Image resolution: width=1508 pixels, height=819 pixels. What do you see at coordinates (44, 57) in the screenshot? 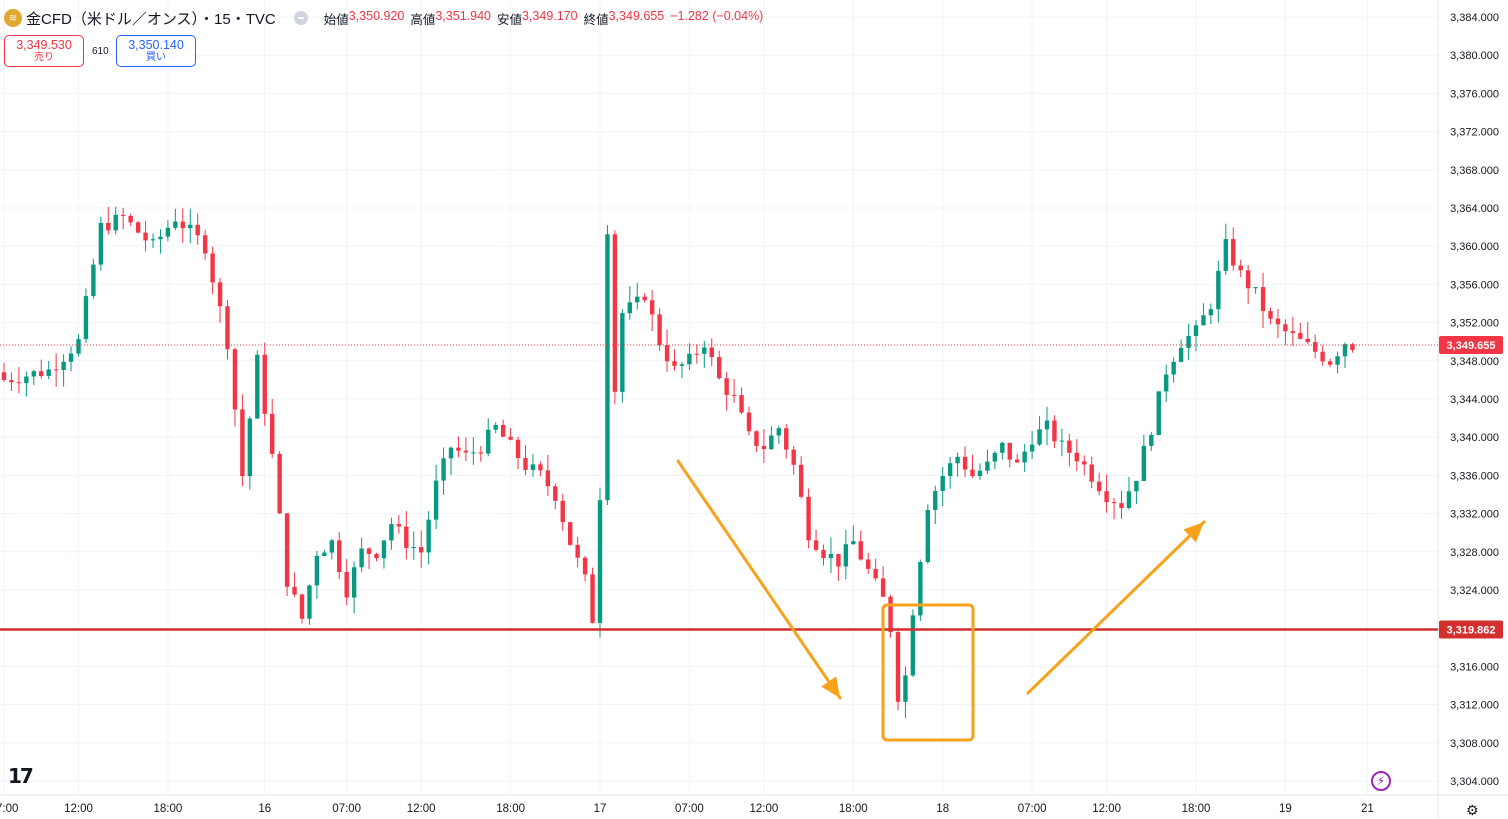
I see `sell-label: 売り` at bounding box center [44, 57].